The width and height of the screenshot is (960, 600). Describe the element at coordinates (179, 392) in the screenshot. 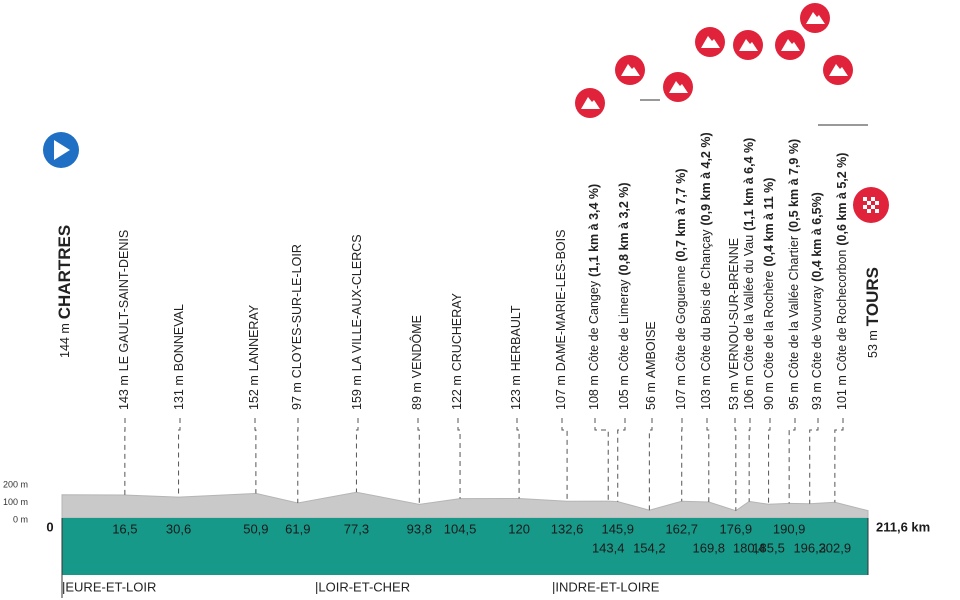

I see `waypoint-altitude: 131 m` at that location.